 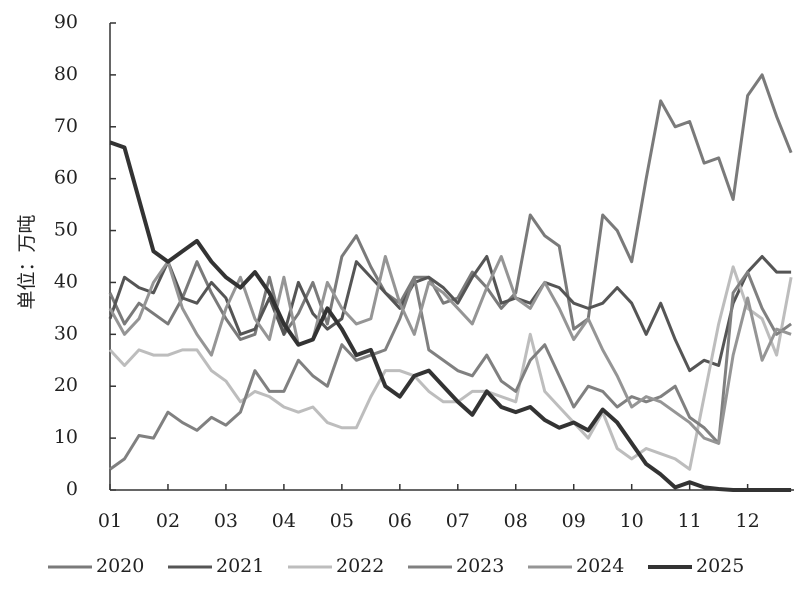 What do you see at coordinates (168, 521) in the screenshot?
I see `x-tick-label: 02` at bounding box center [168, 521].